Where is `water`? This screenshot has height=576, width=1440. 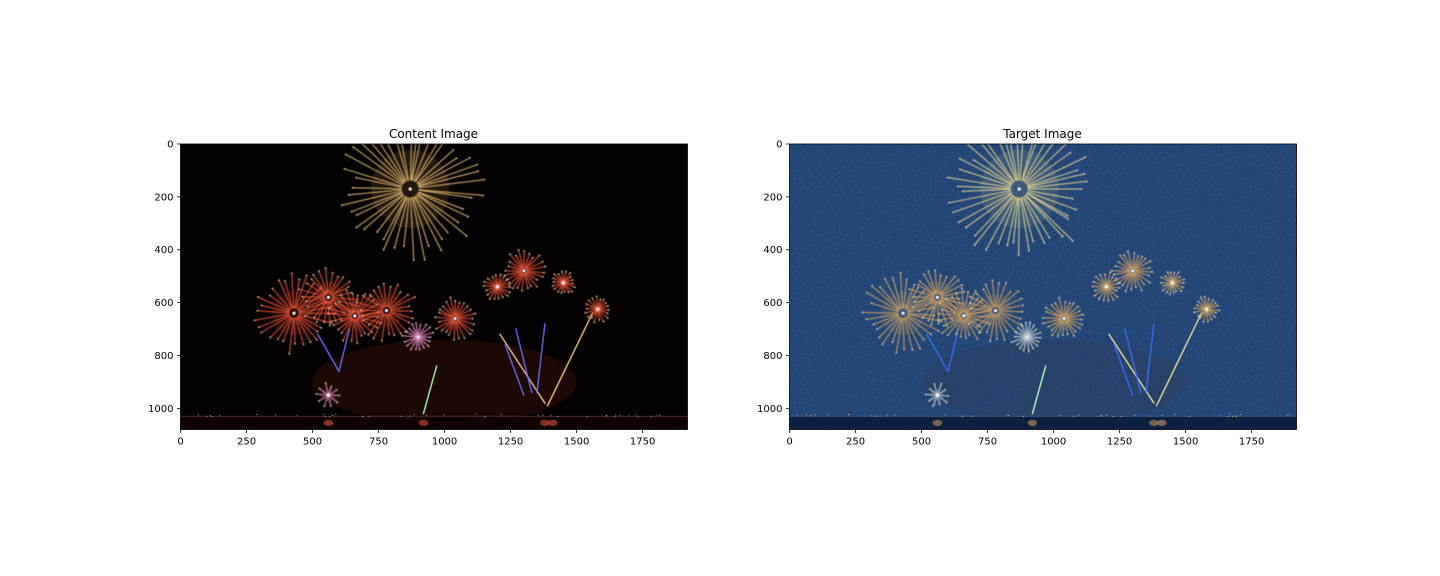
water is located at coordinates (434, 423).